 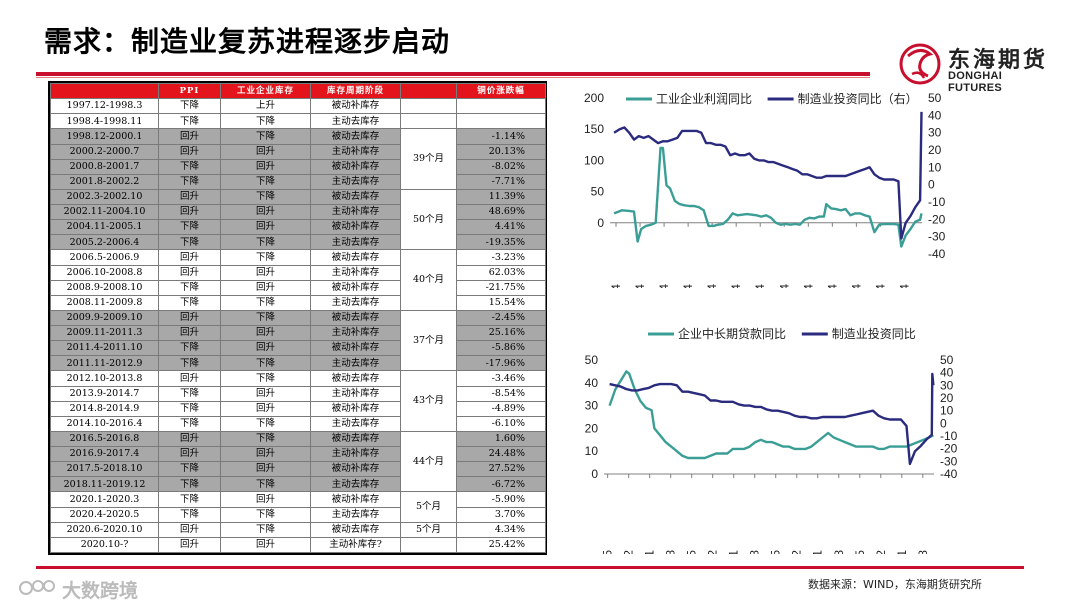 I want to click on table-row: 1998.12-2000.1 回升 下降 被动去库存 39个月 -1.14%, so click(x=298, y=159).